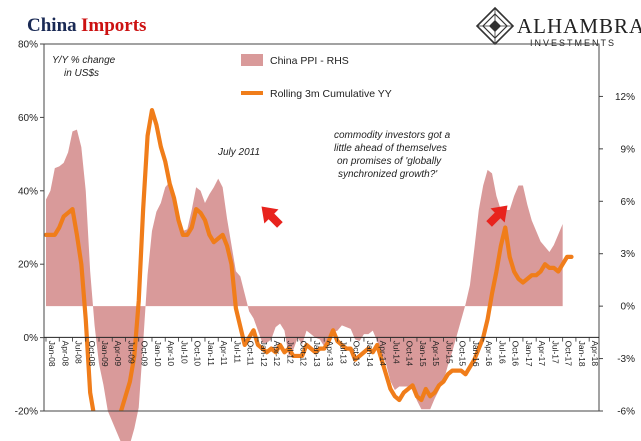 The height and width of the screenshot is (441, 641). What do you see at coordinates (463, 354) in the screenshot?
I see `x-tick-label: Oct-15` at bounding box center [463, 354].